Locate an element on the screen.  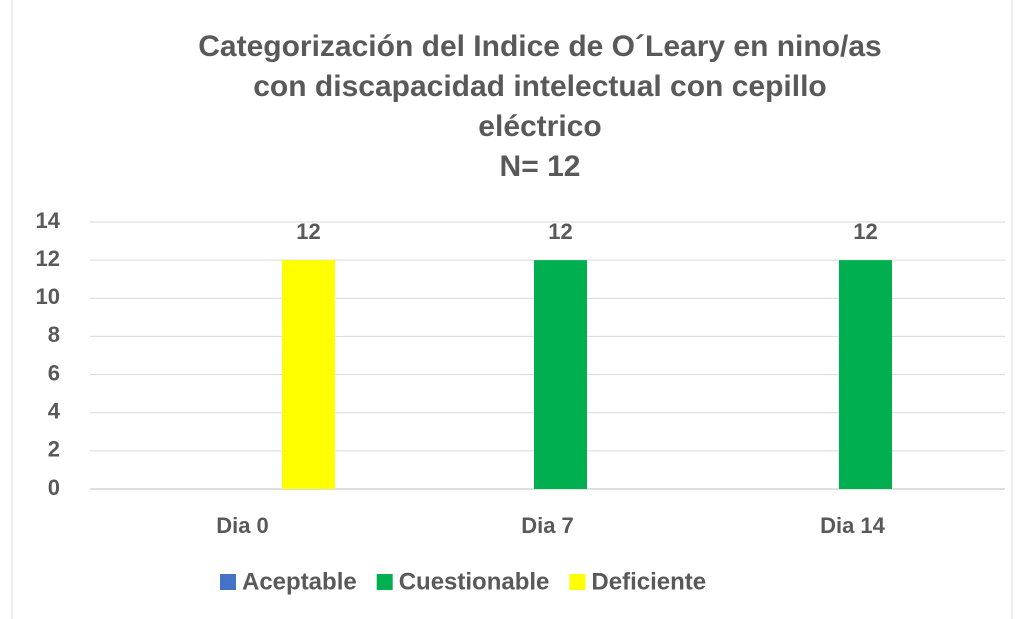
y-tick-label: 4 is located at coordinates (54, 411).